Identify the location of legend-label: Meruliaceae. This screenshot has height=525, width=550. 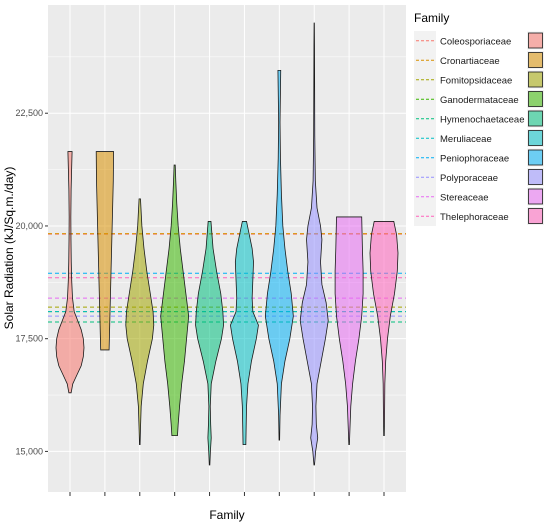
(466, 139).